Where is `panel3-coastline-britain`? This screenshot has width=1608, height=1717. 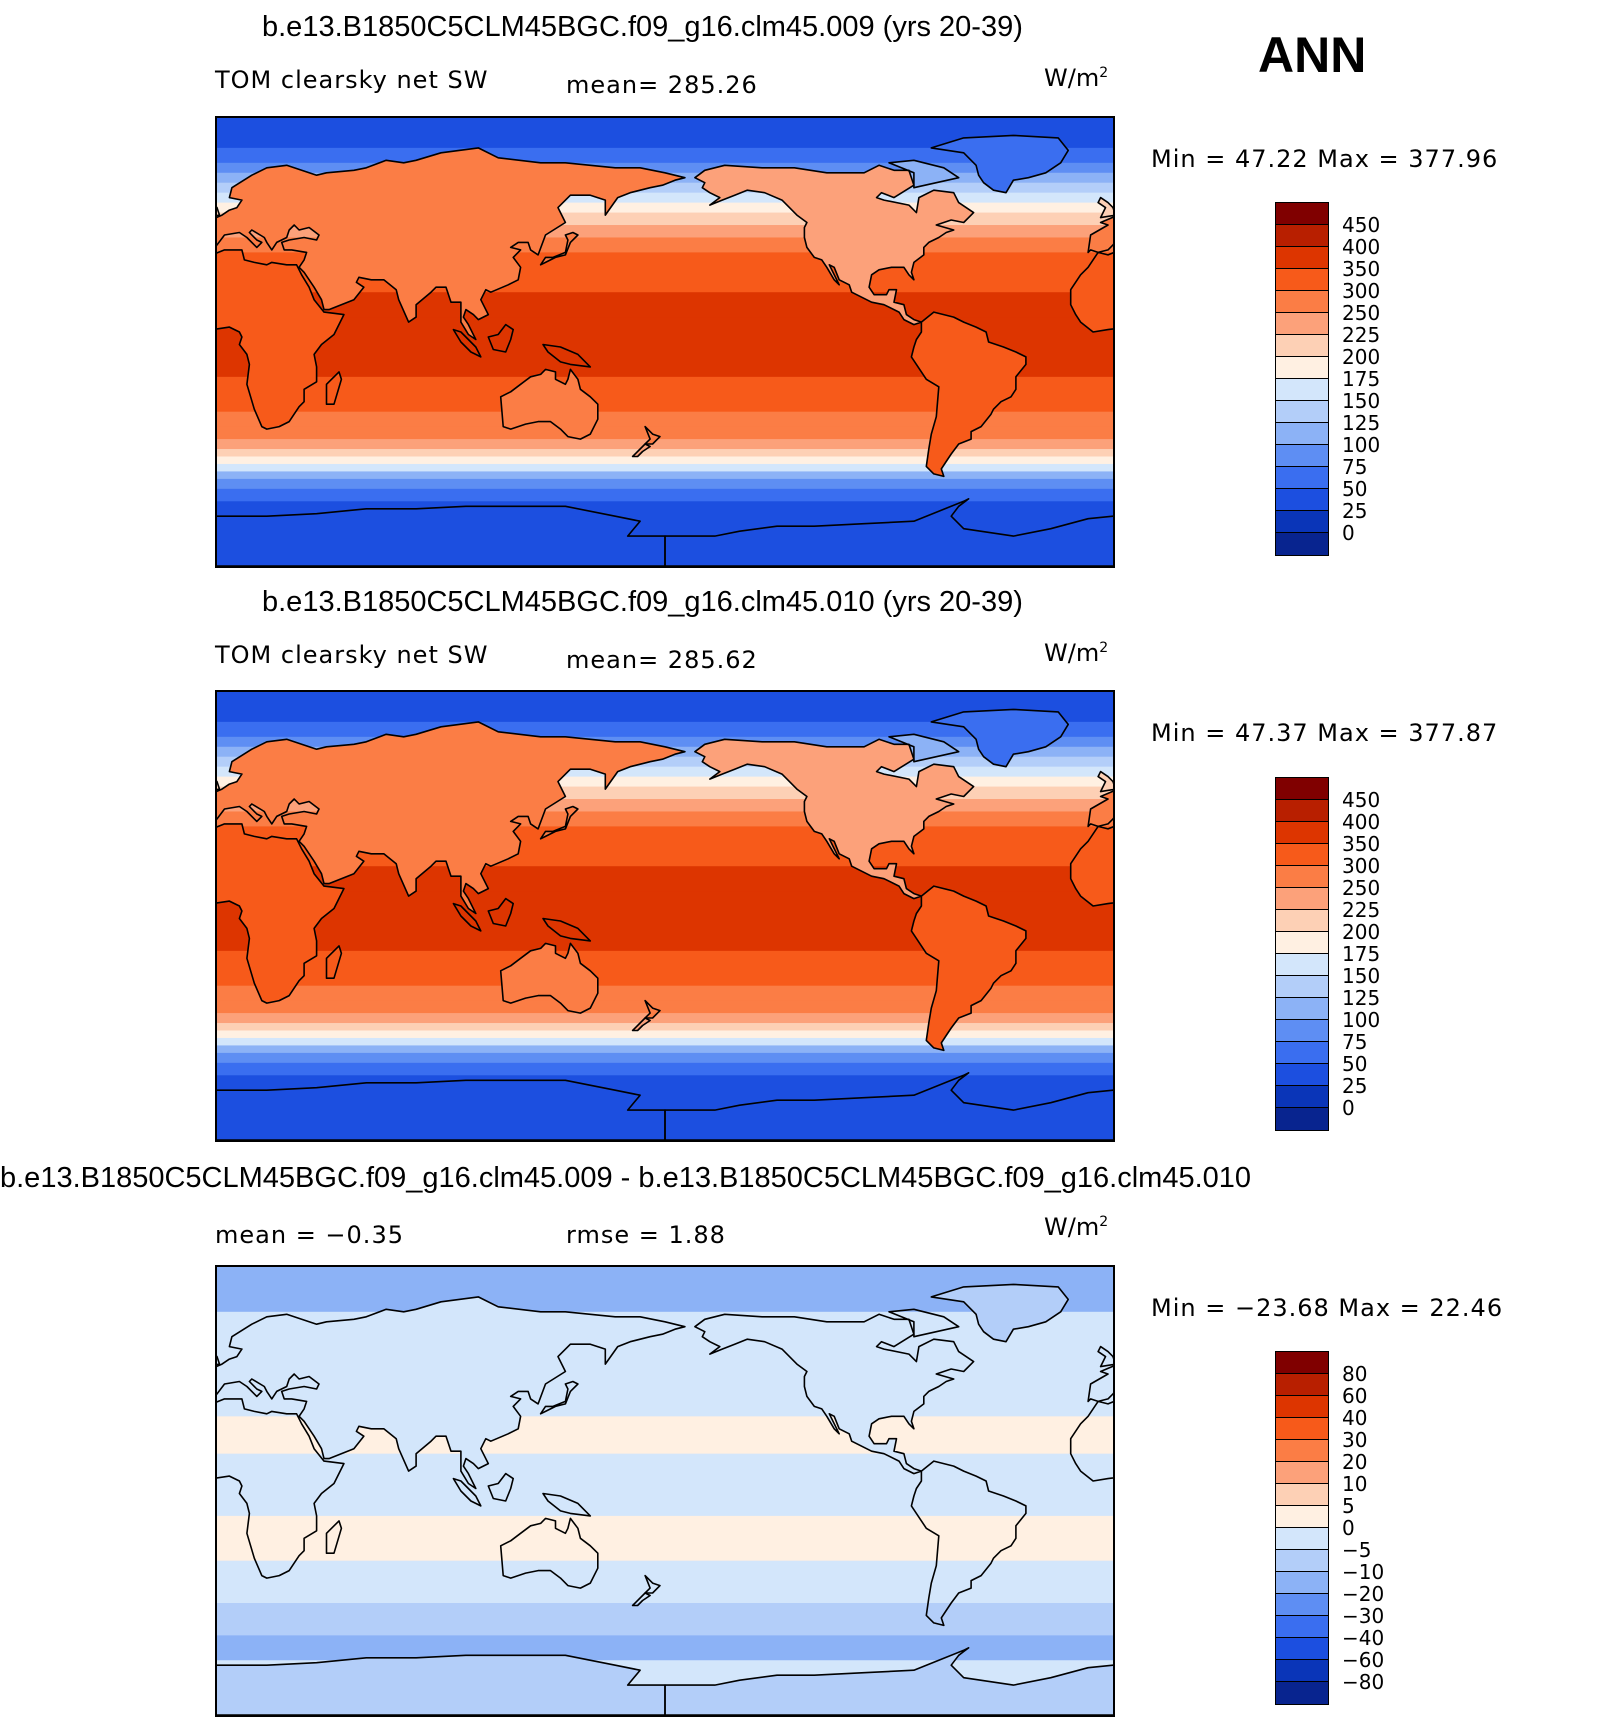 panel3-coastline-britain is located at coordinates (219, 1360).